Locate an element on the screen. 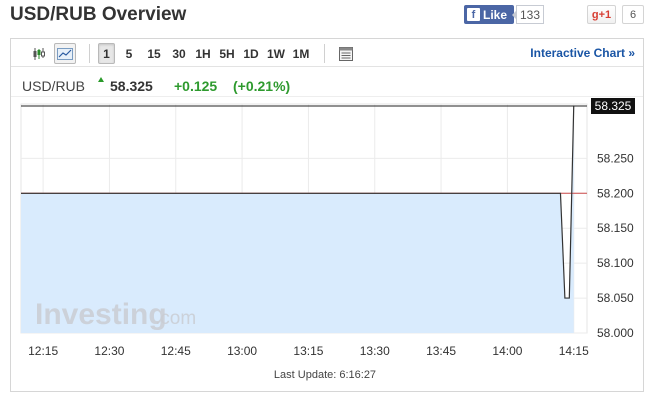 The height and width of the screenshot is (400, 650). x-tick-label: 13:15 is located at coordinates (308, 351).